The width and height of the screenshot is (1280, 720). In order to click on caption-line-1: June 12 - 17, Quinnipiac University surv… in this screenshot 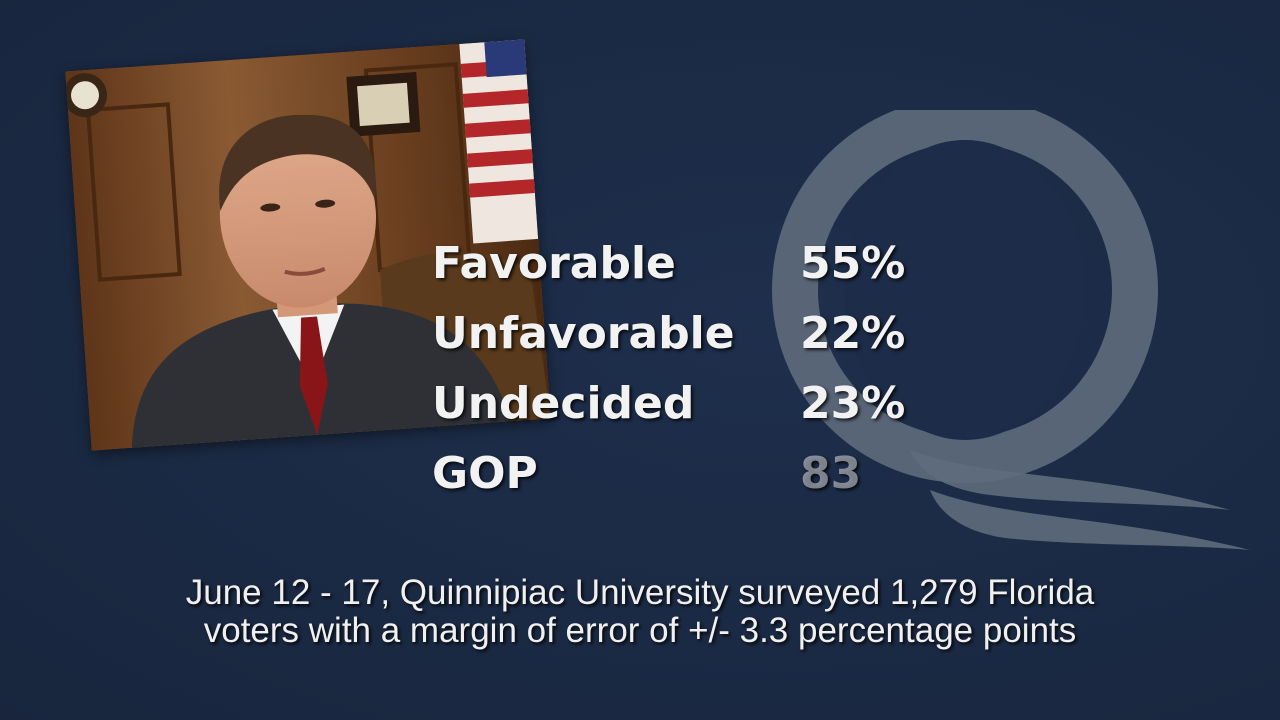, I will do `click(640, 592)`.